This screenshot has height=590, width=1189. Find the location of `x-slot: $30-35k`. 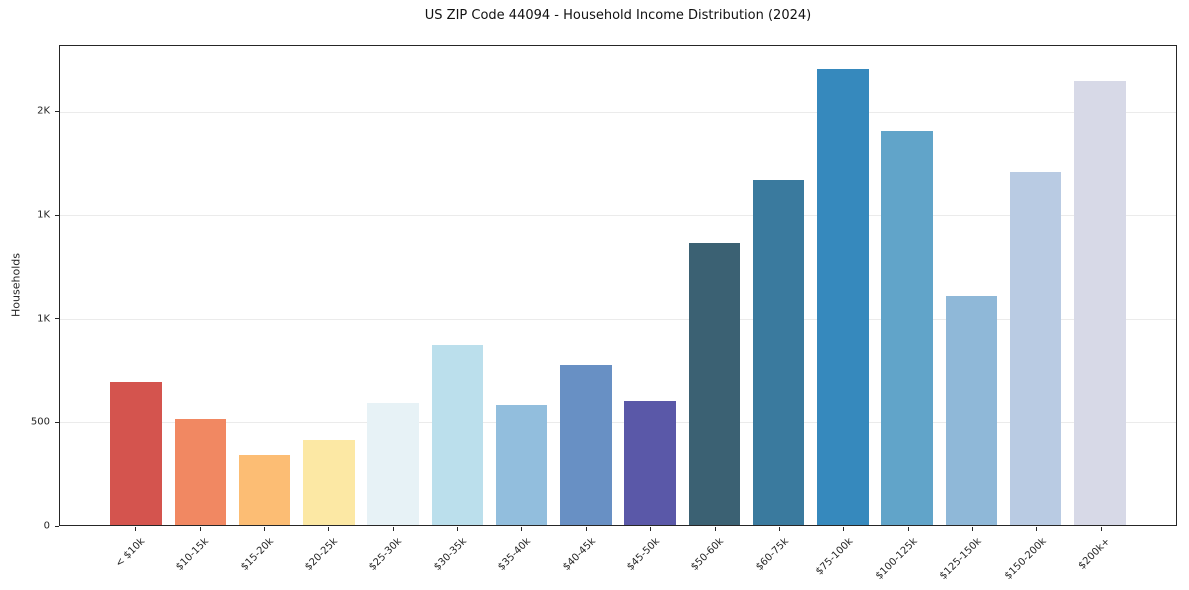

x-slot: $30-35k is located at coordinates (457, 557).